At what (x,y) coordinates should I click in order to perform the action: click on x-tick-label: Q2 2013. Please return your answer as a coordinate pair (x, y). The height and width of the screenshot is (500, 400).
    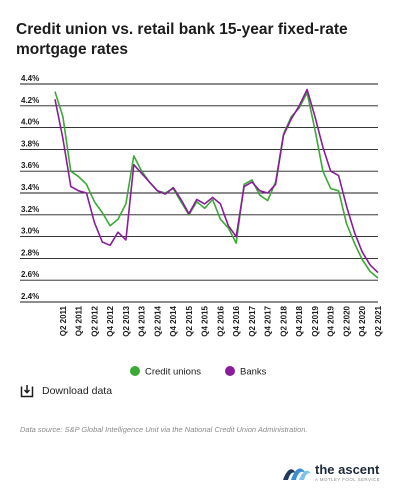
    Looking at the image, I should click on (126, 320).